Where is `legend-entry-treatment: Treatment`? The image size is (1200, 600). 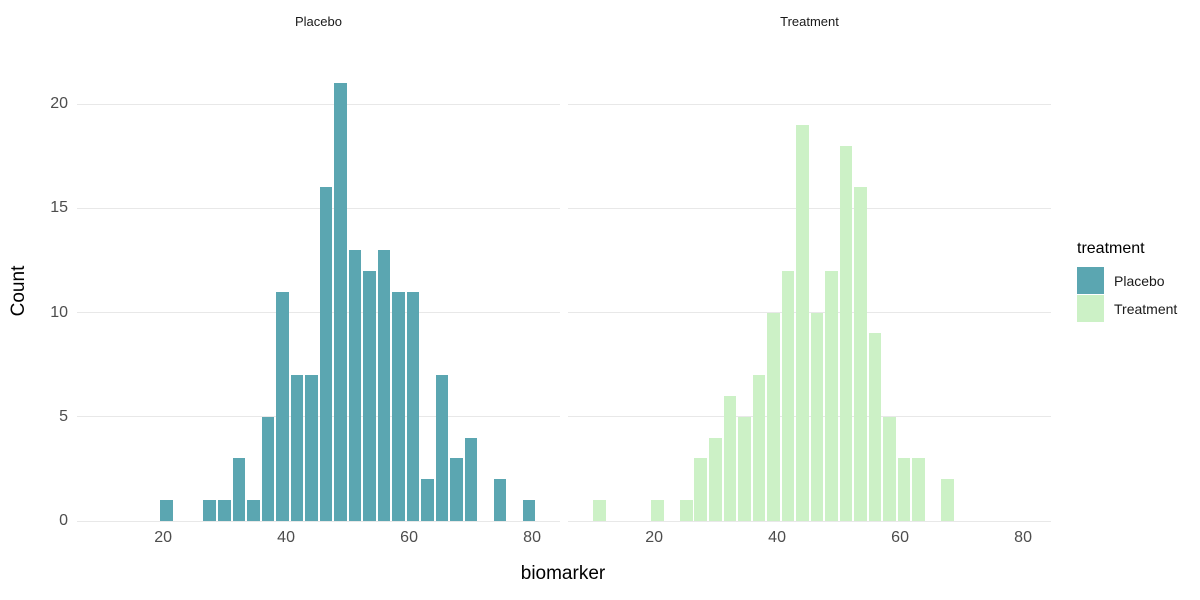 legend-entry-treatment: Treatment is located at coordinates (1127, 308).